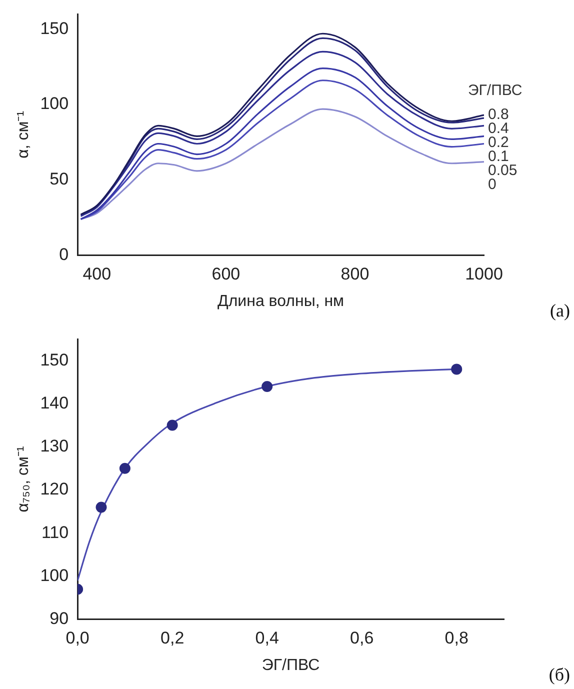 This screenshot has width=574, height=689. What do you see at coordinates (226, 274) in the screenshot?
I see `x-tick-label: 600` at bounding box center [226, 274].